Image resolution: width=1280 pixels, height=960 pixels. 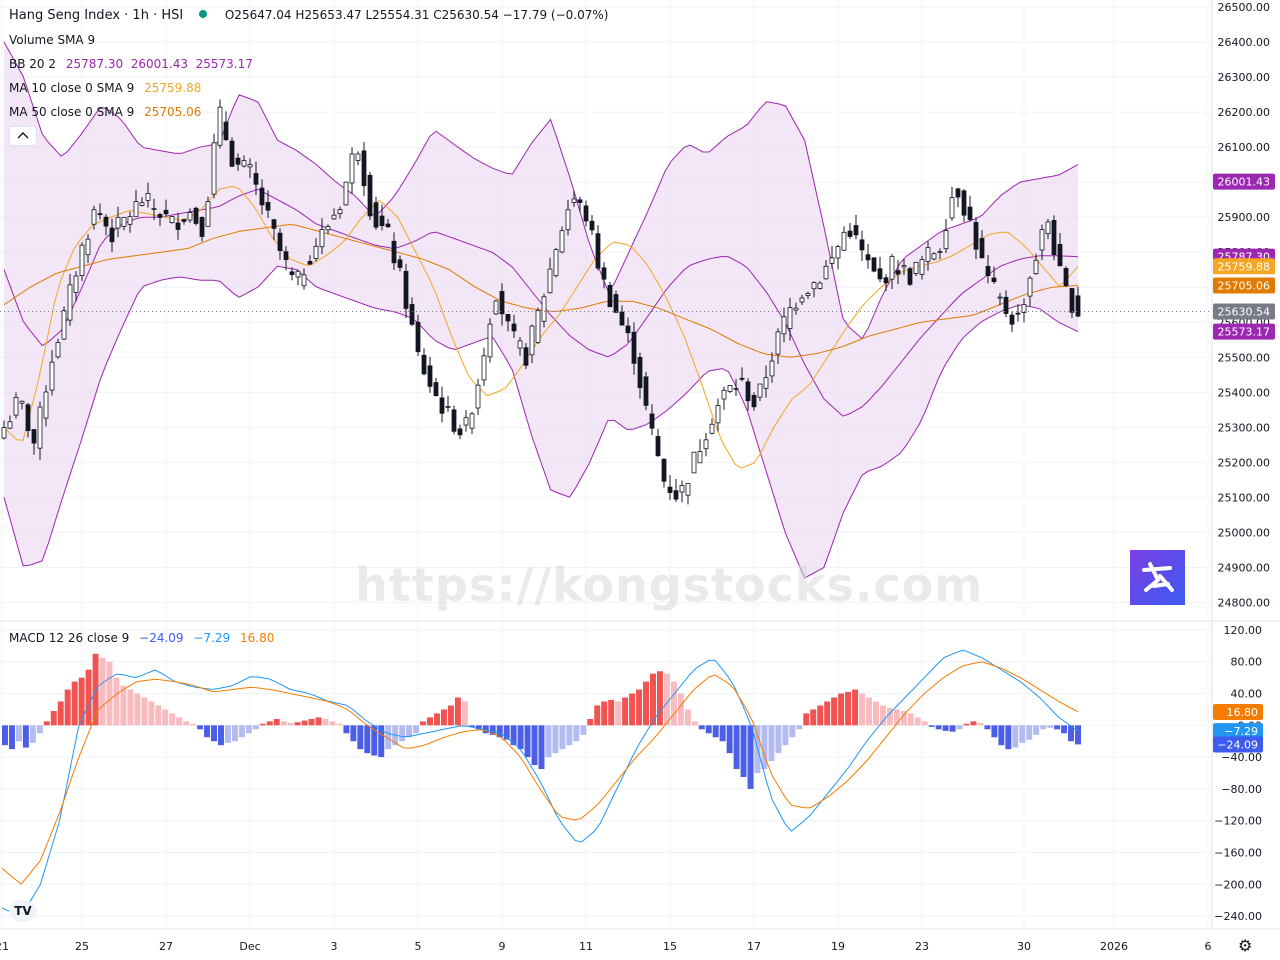 I want to click on symbol-title: Hang Seng Index · 1h · HSI, so click(x=96, y=15).